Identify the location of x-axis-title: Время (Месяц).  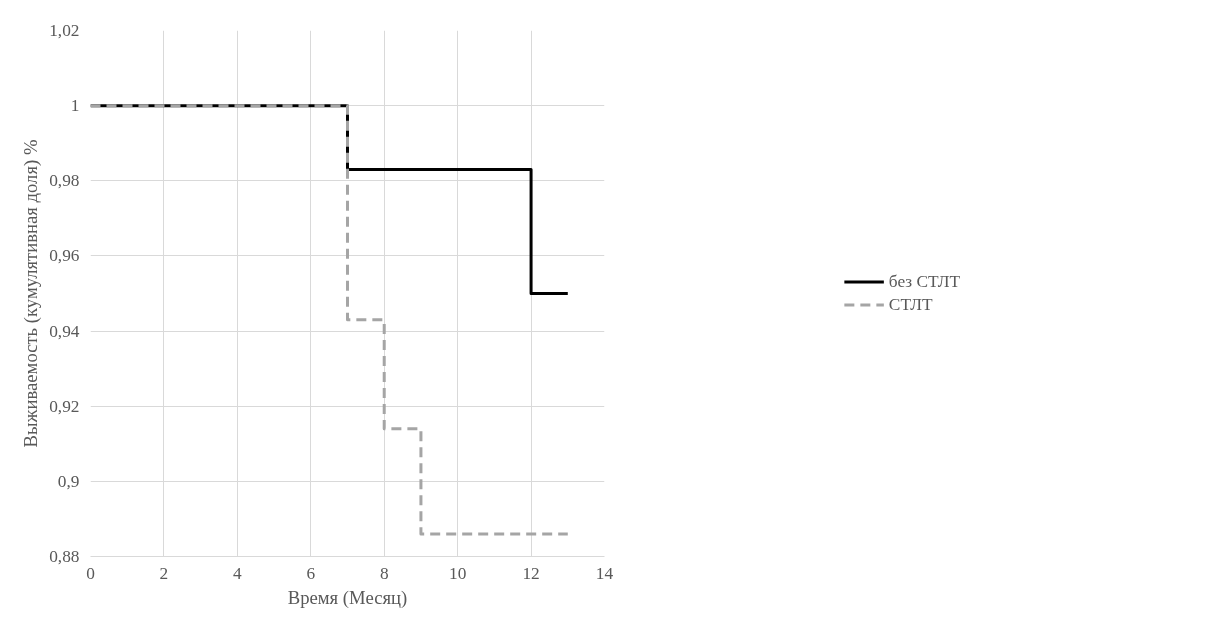
(347, 597).